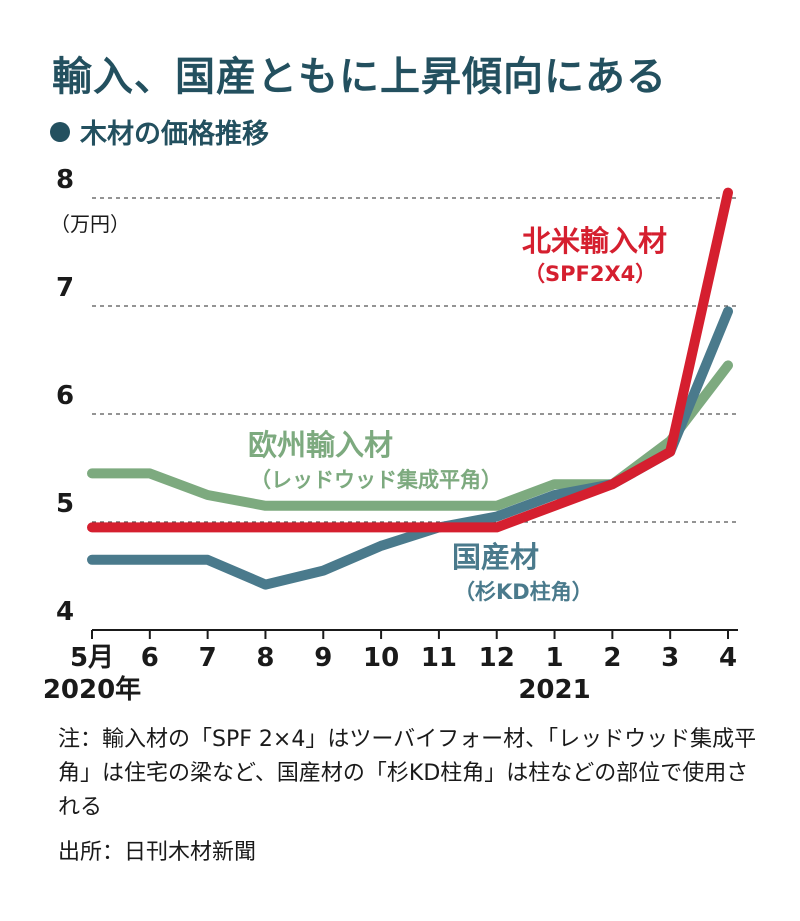 This screenshot has width=800, height=921. I want to click on y-unit-label: （万円）, so click(90, 224).